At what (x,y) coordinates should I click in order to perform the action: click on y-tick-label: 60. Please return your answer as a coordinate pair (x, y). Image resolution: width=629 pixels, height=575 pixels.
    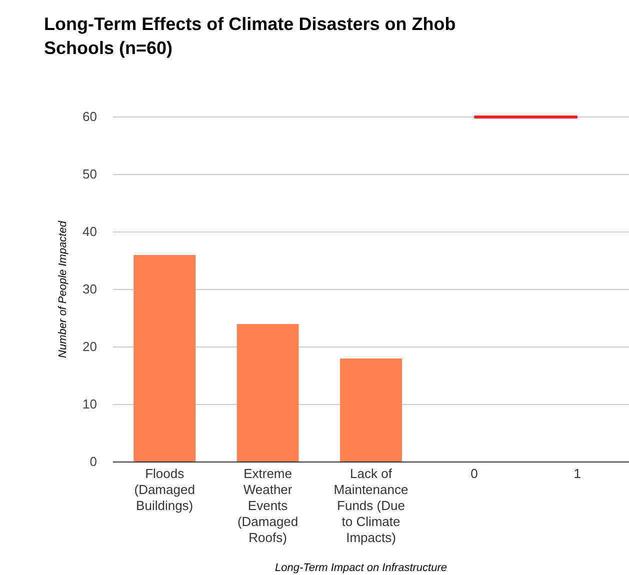
    Looking at the image, I should click on (89, 116).